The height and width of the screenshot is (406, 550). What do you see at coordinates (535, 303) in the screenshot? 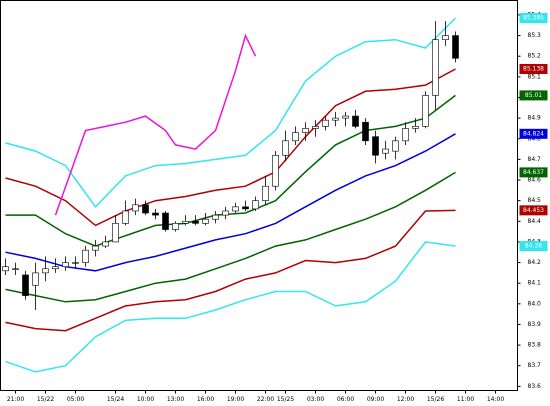
I see `y-tick-label: 84.0` at bounding box center [535, 303].